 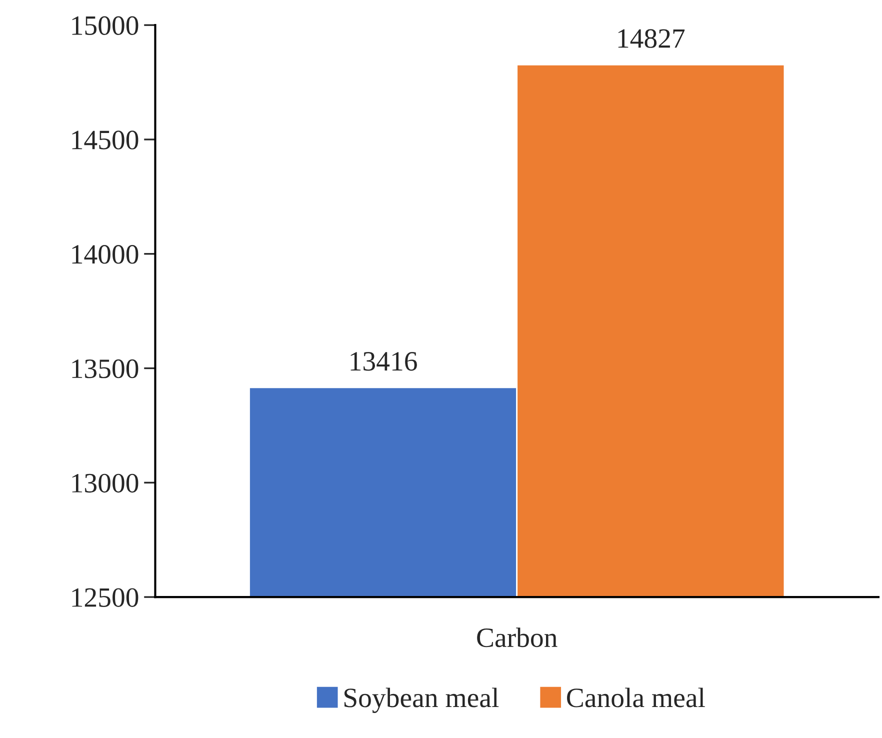 I want to click on y-tick-label: 13500, so click(x=105, y=368).